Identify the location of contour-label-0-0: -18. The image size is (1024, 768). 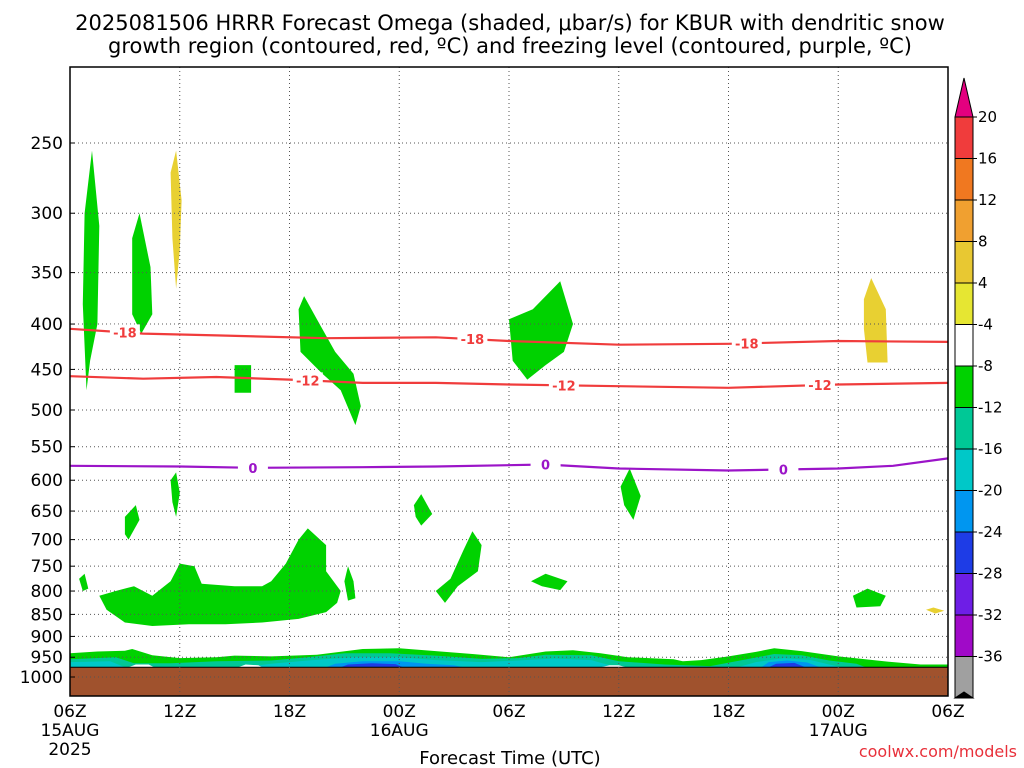
(125, 333).